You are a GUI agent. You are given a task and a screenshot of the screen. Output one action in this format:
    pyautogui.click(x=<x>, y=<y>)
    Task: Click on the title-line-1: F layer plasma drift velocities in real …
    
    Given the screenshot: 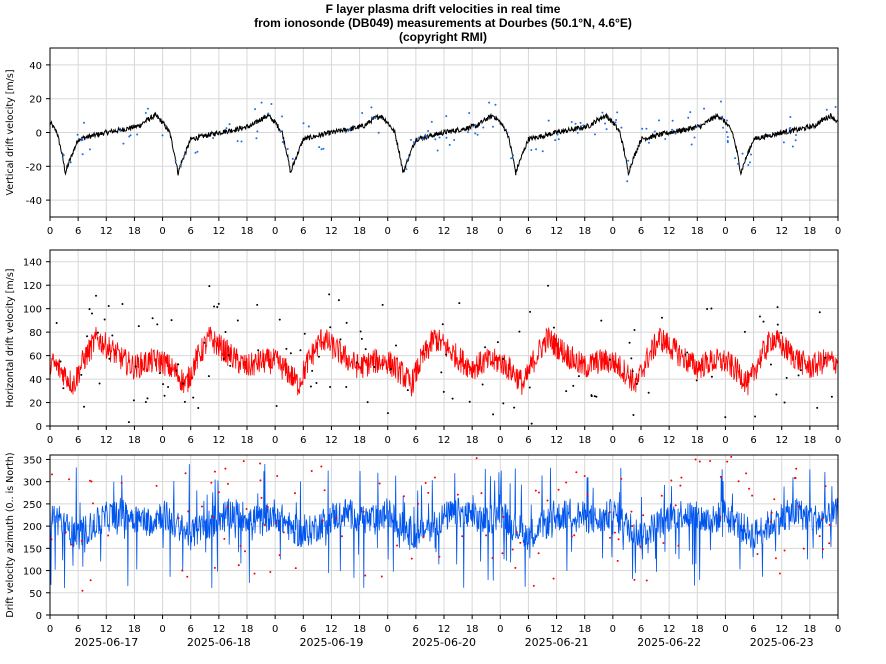 What is the action you would take?
    pyautogui.click(x=443, y=9)
    